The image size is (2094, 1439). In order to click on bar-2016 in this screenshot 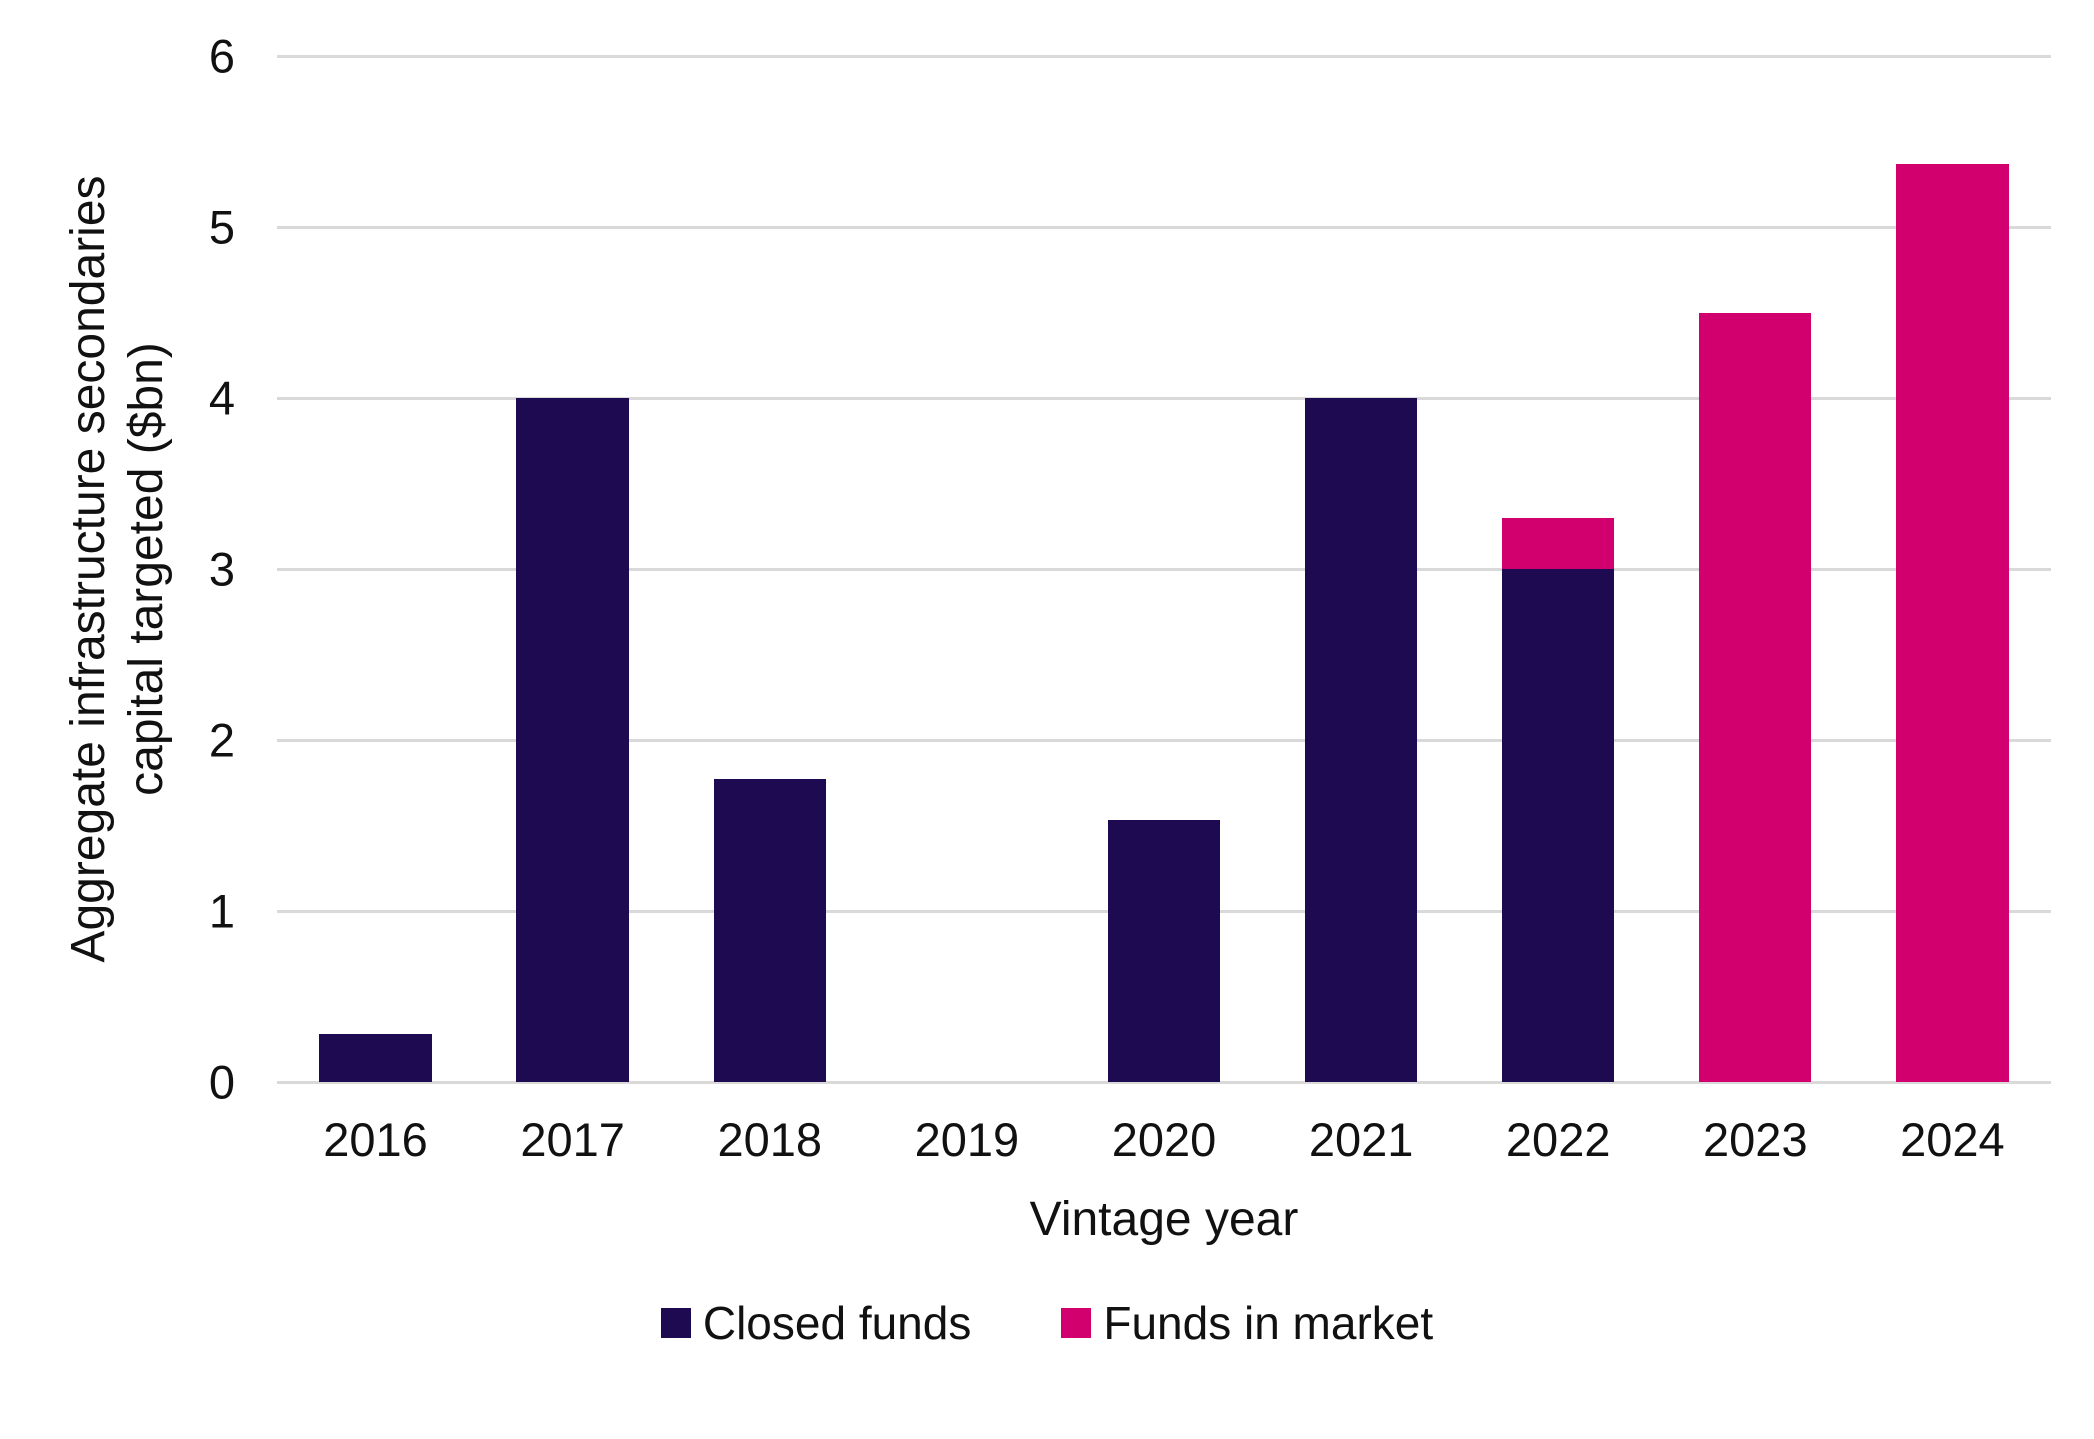, I will do `click(375, 1058)`.